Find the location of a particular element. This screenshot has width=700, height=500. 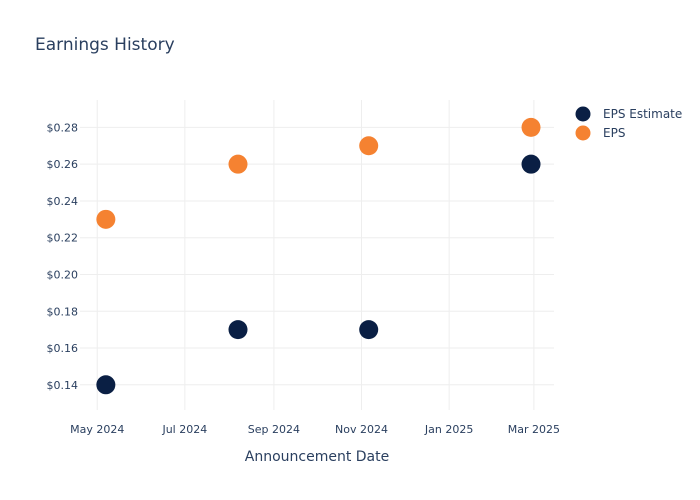

legend-label: EPS is located at coordinates (614, 133).